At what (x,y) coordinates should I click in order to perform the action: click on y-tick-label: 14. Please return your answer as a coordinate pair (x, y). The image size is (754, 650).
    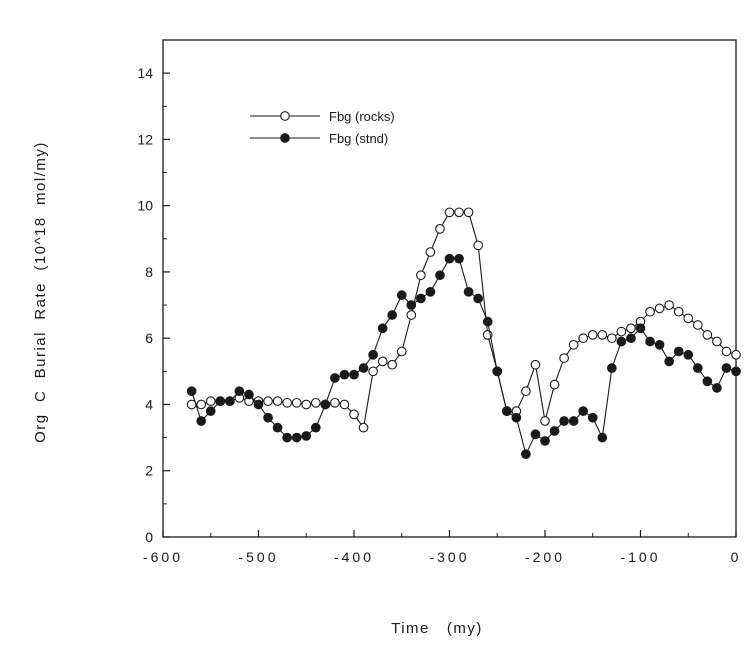
    Looking at the image, I should click on (145, 73).